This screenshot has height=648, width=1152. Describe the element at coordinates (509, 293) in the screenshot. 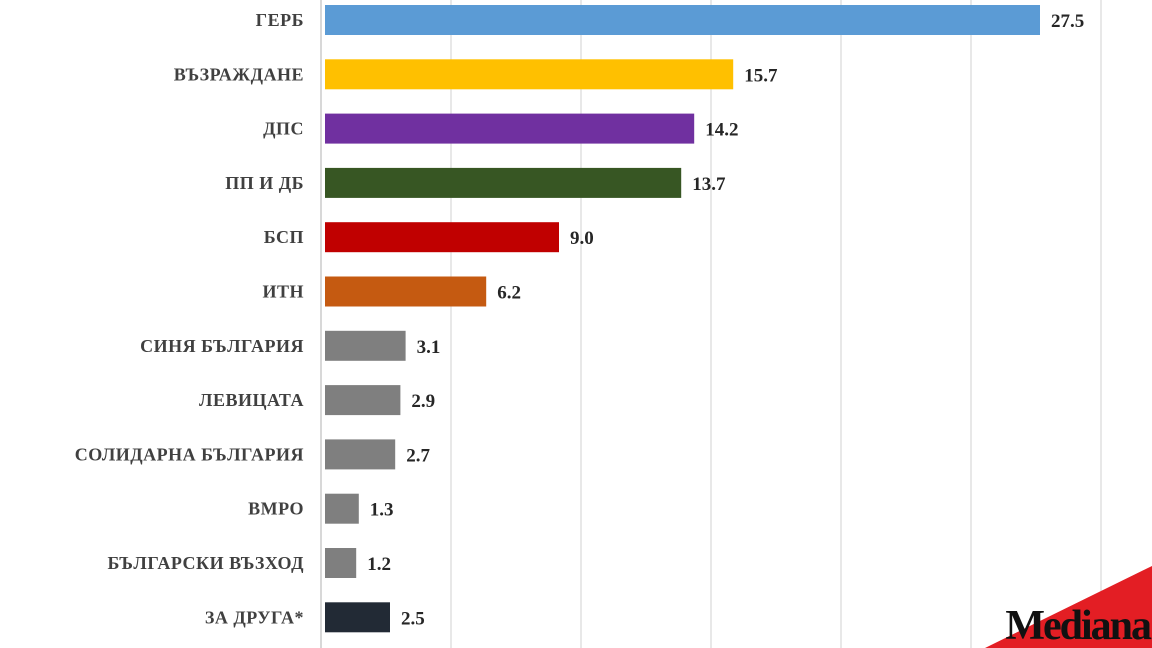

I see `value-label: 6.2` at that location.